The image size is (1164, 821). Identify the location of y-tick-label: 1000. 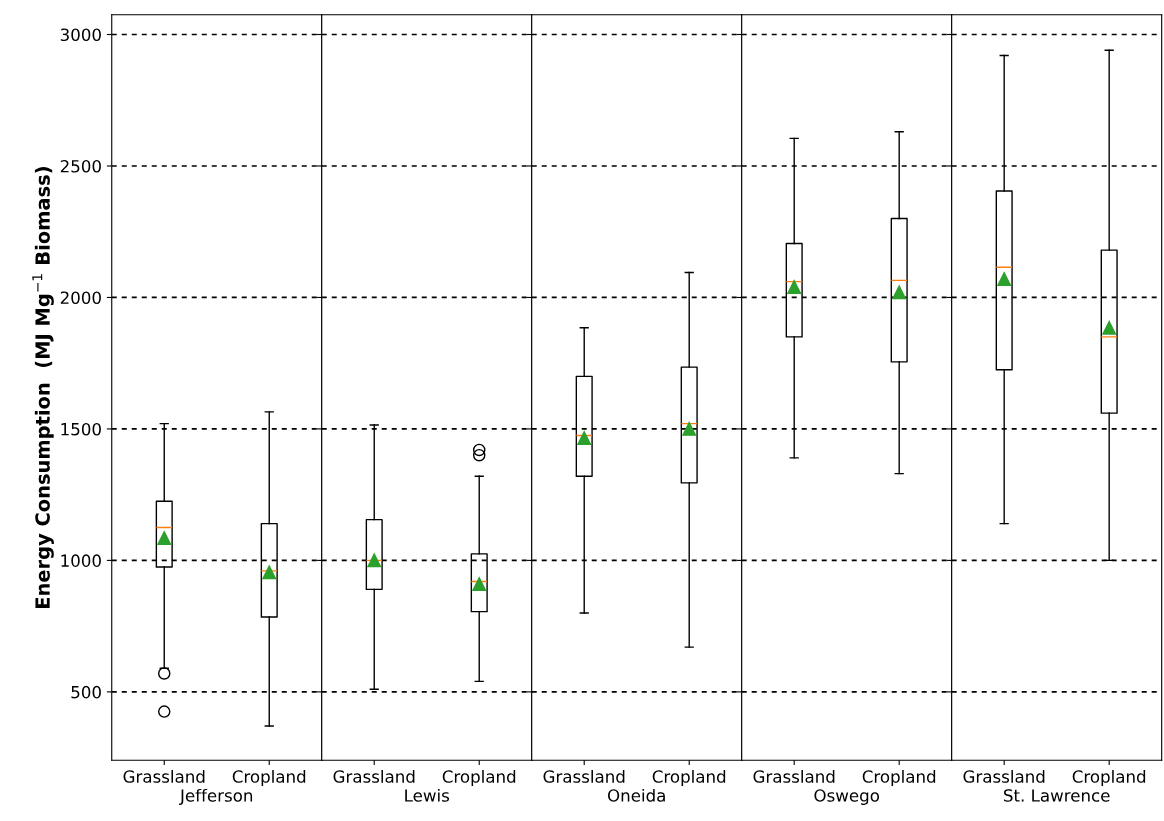
(81, 560).